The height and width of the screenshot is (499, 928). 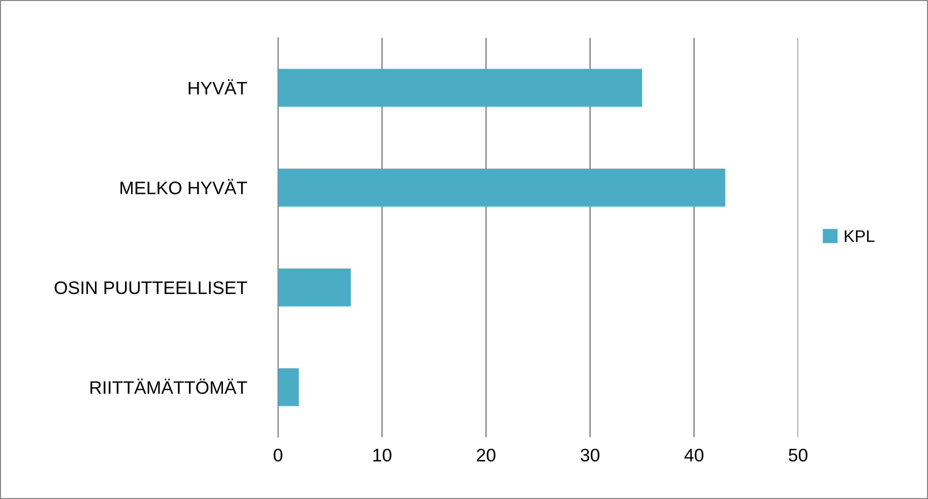 I want to click on y-tick-label: HYVÄT, so click(x=218, y=86).